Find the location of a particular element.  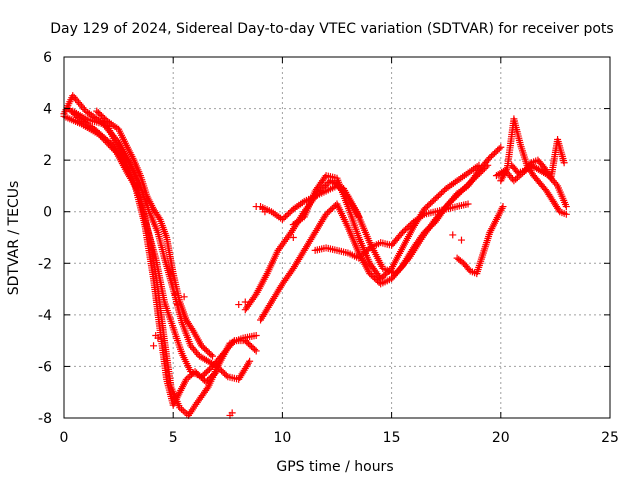

x-tick-label: 20 is located at coordinates (501, 438).